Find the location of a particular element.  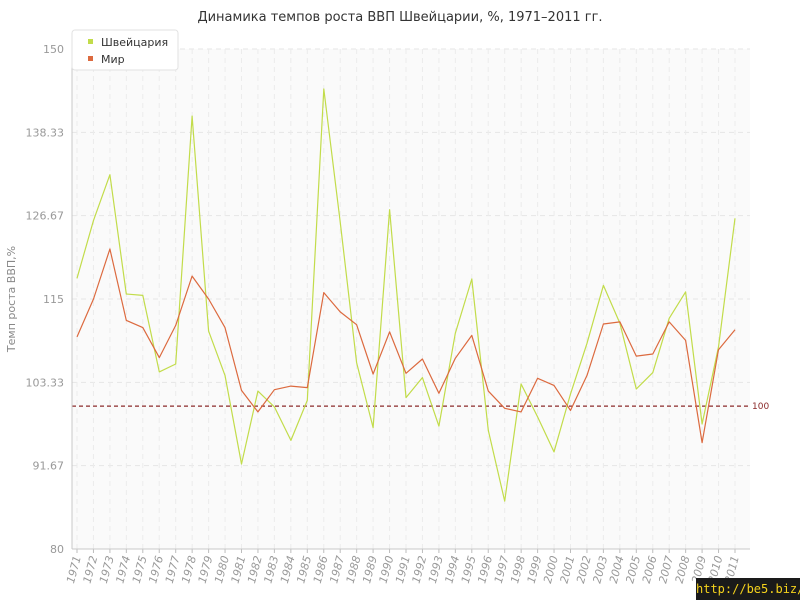

reference-line-group: 100 is located at coordinates (420, 407).